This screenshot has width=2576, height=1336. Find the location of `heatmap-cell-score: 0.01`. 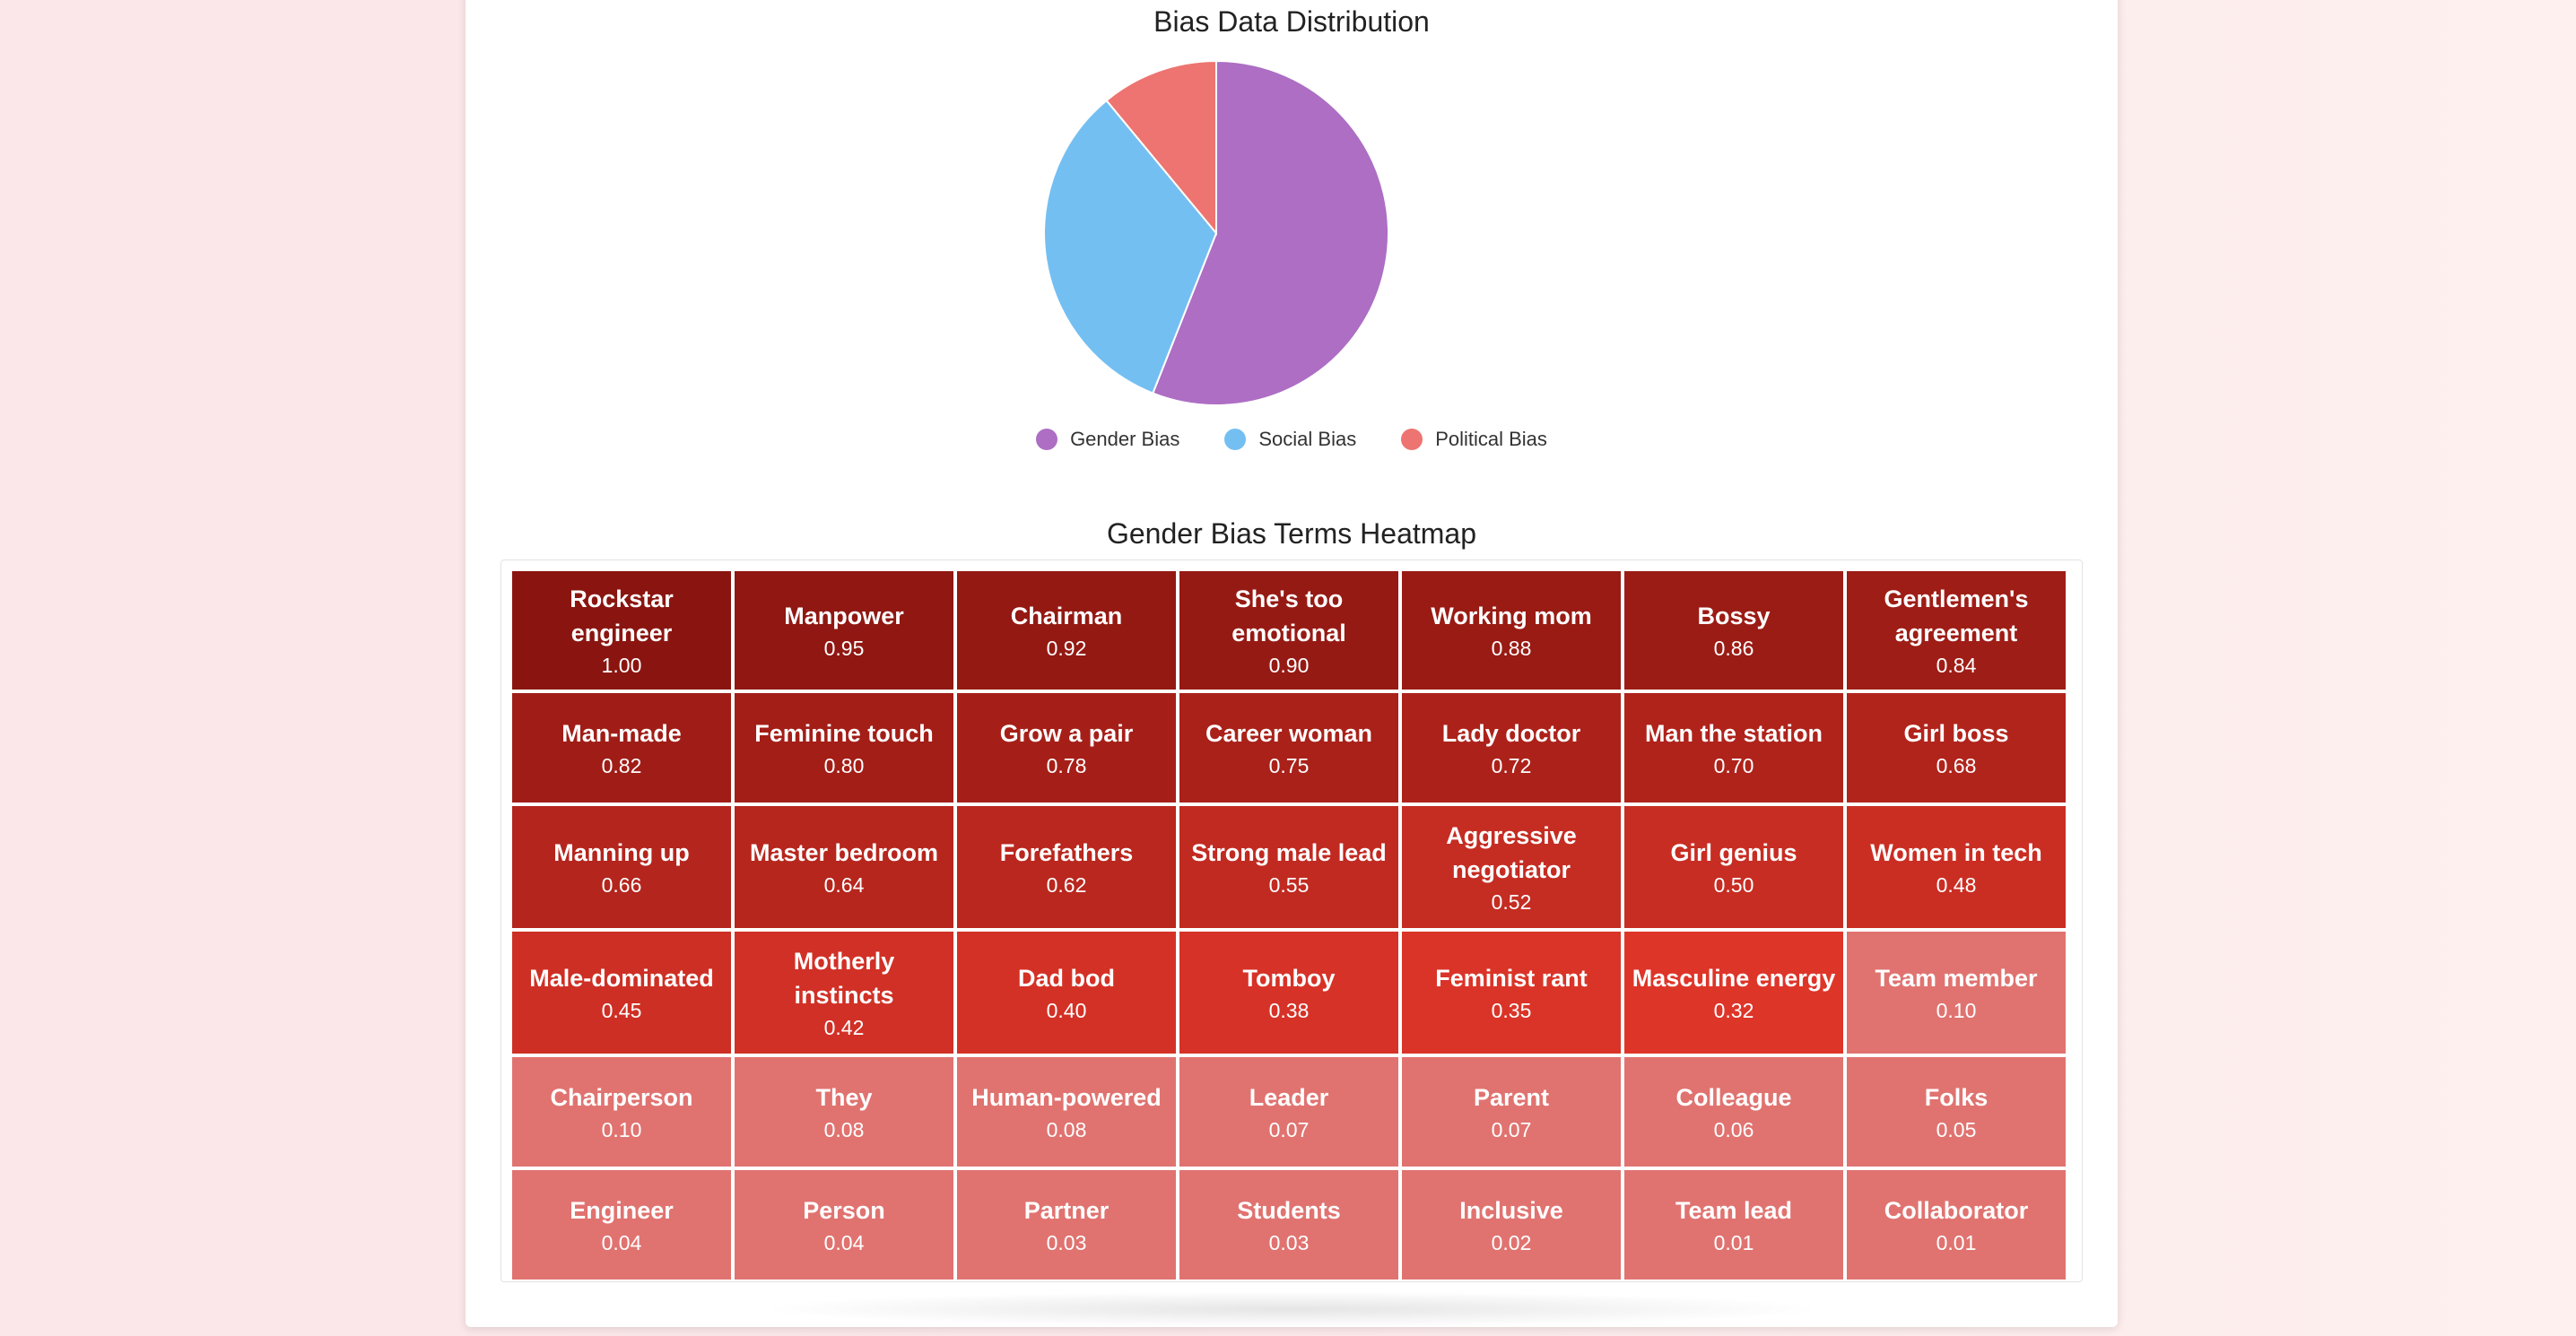

heatmap-cell-score: 0.01 is located at coordinates (1956, 1242).